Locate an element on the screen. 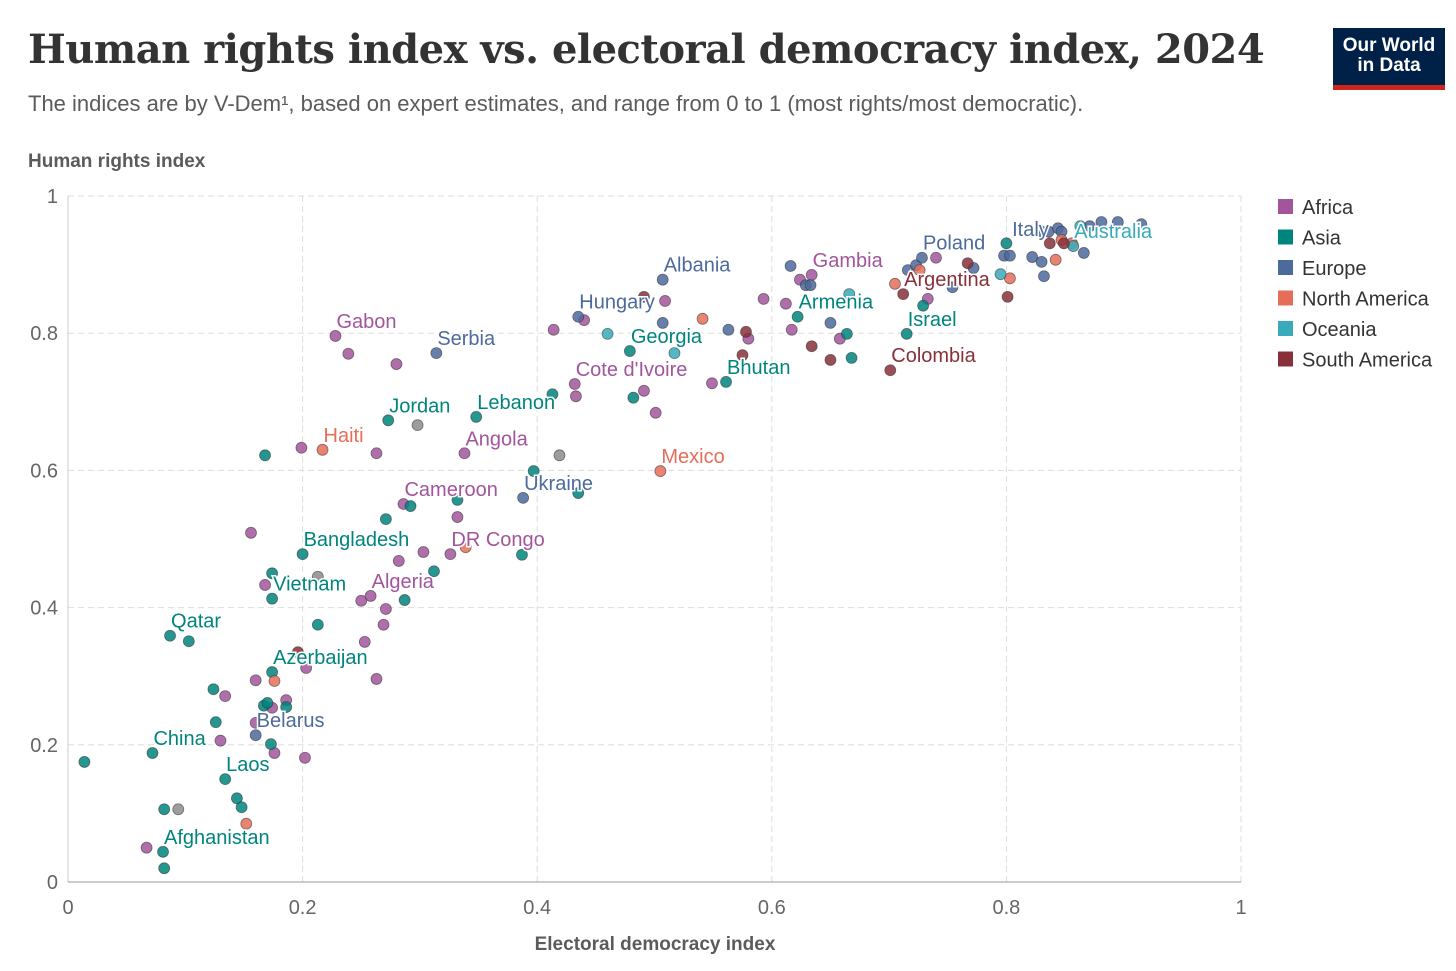  legend-item: South America is located at coordinates (1355, 361).